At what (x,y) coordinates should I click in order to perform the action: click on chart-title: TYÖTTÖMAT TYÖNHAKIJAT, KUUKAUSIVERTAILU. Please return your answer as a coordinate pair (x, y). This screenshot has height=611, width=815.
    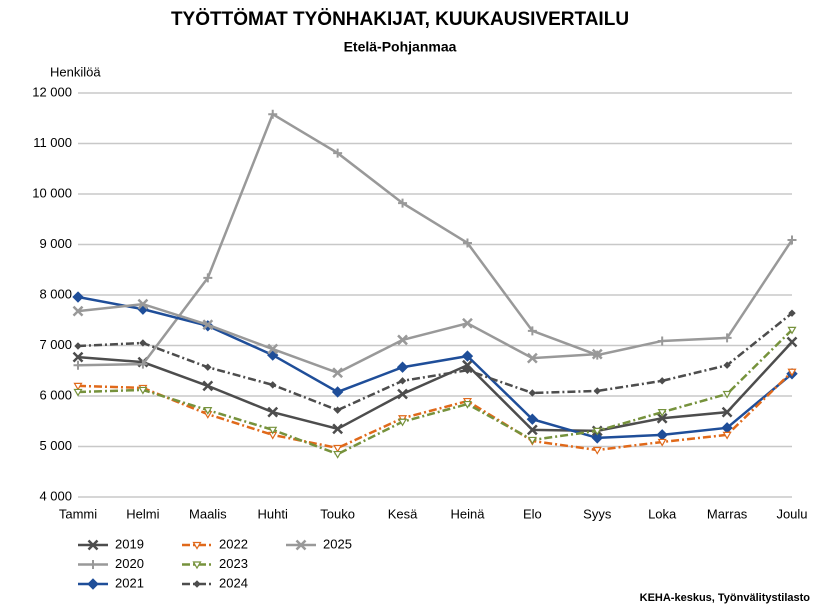
    Looking at the image, I should click on (400, 19).